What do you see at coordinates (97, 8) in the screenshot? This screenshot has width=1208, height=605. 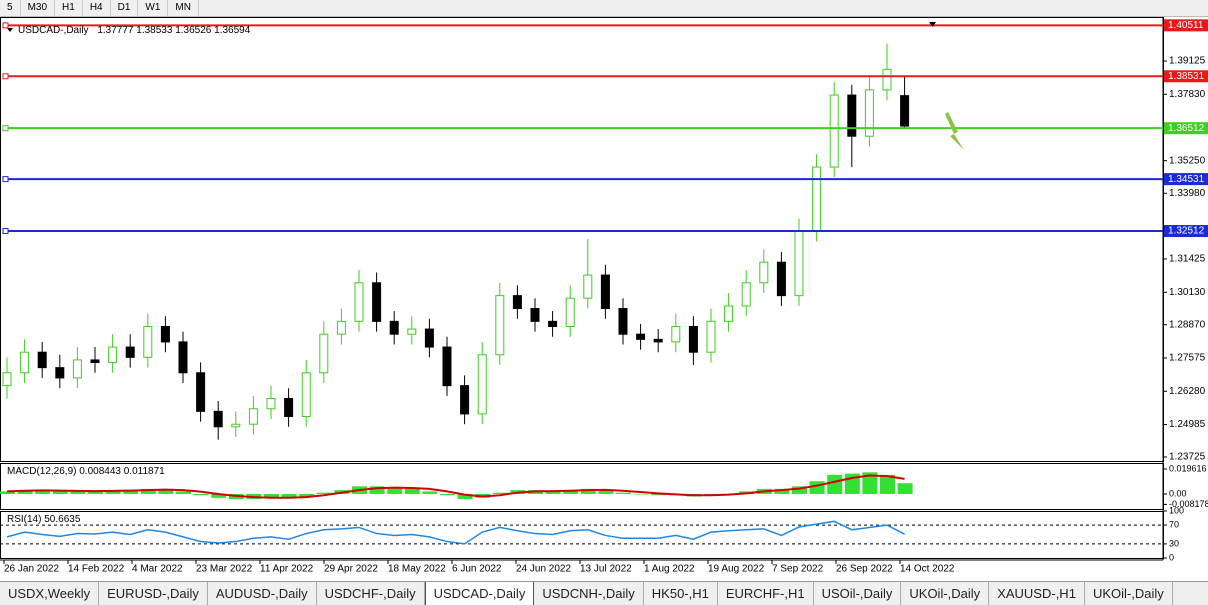 I see `timeframe-button: H4` at bounding box center [97, 8].